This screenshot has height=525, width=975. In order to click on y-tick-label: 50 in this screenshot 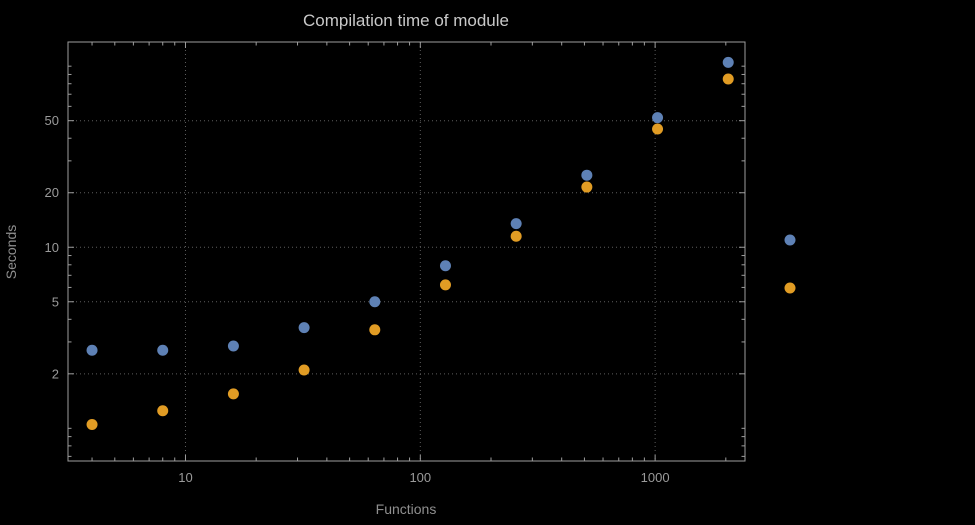, I will do `click(52, 120)`.